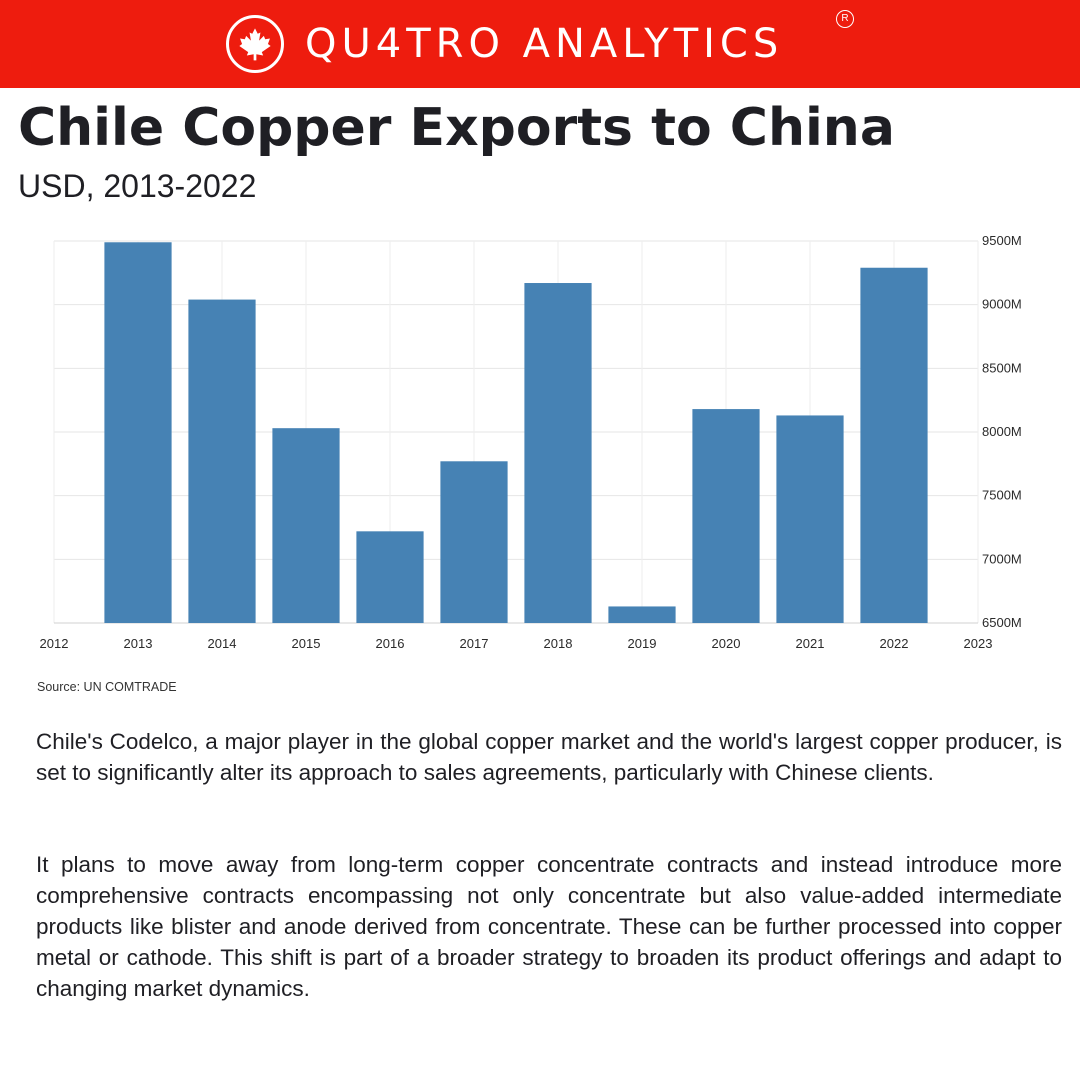  I want to click on y-tick-label: 7500M, so click(1002, 495).